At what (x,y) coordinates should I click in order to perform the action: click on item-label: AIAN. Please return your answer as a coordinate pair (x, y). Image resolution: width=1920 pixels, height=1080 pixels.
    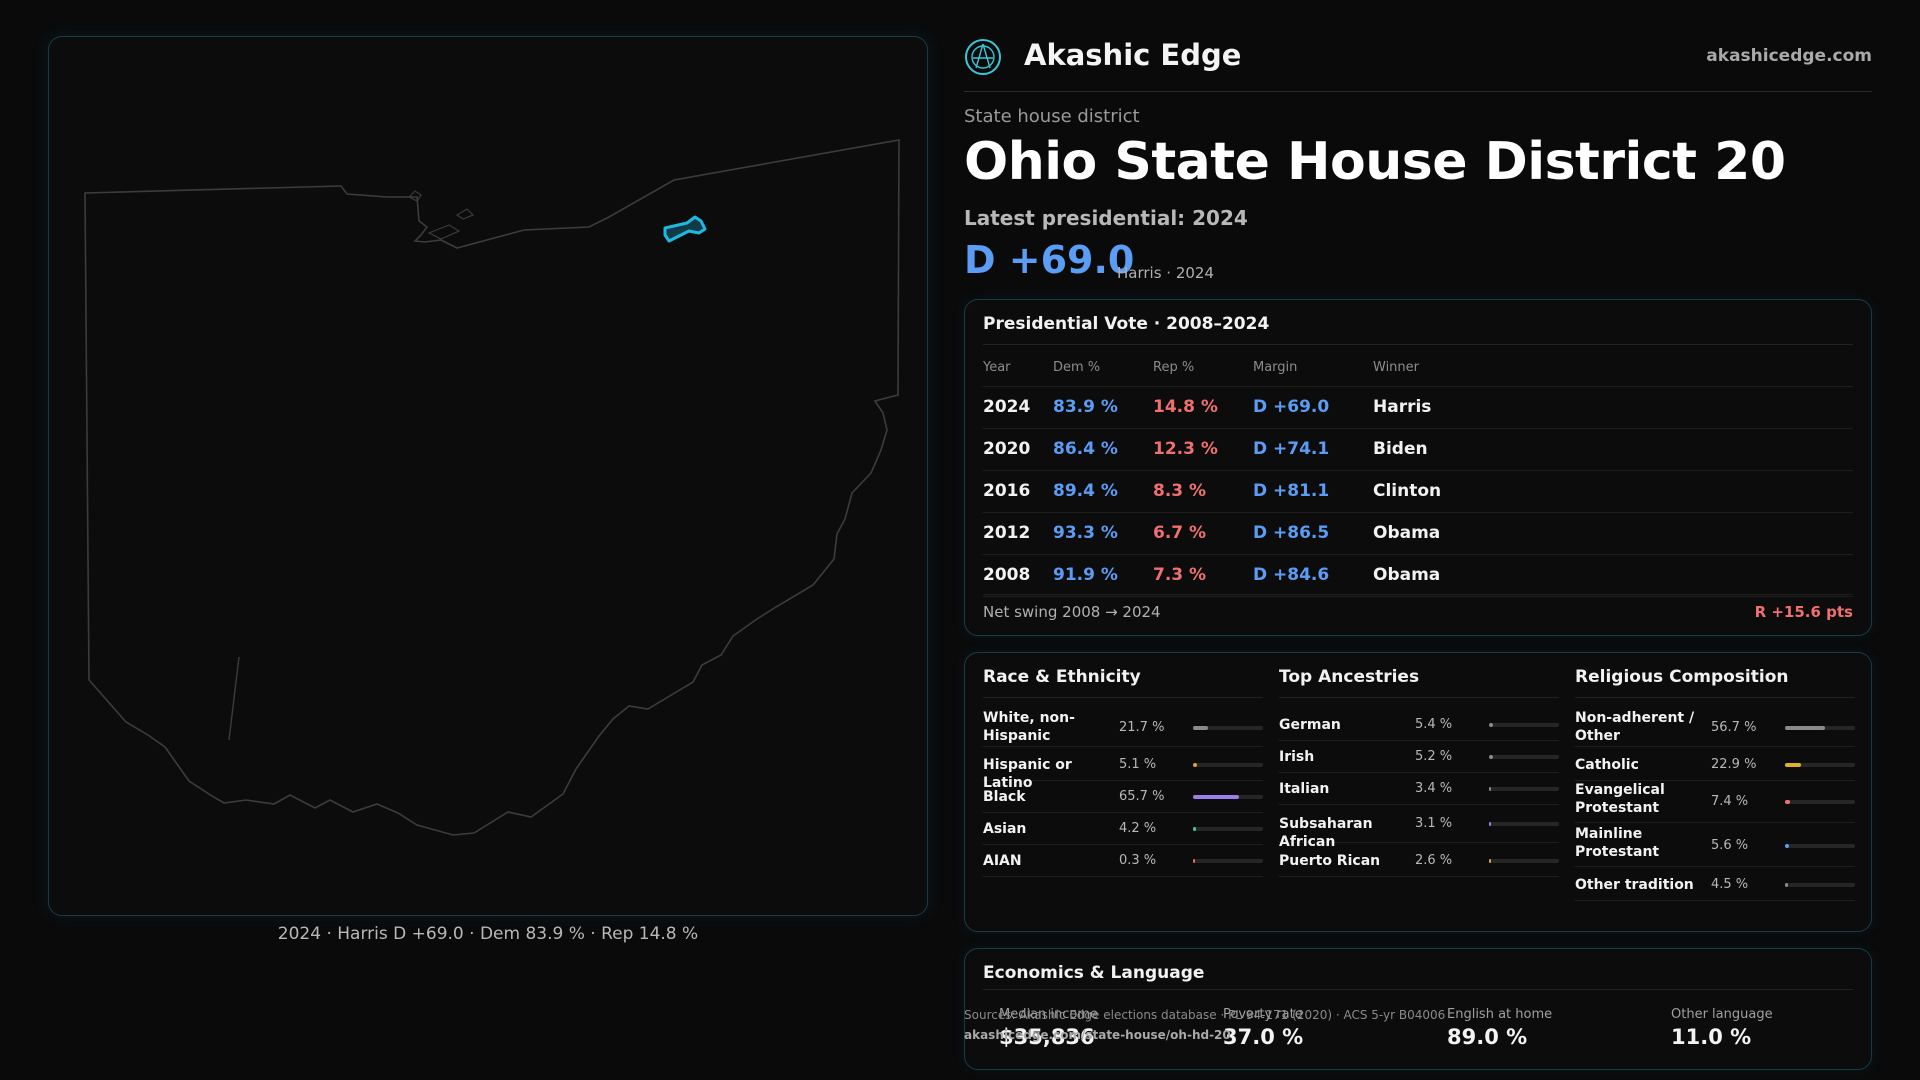
    Looking at the image, I should click on (1002, 861).